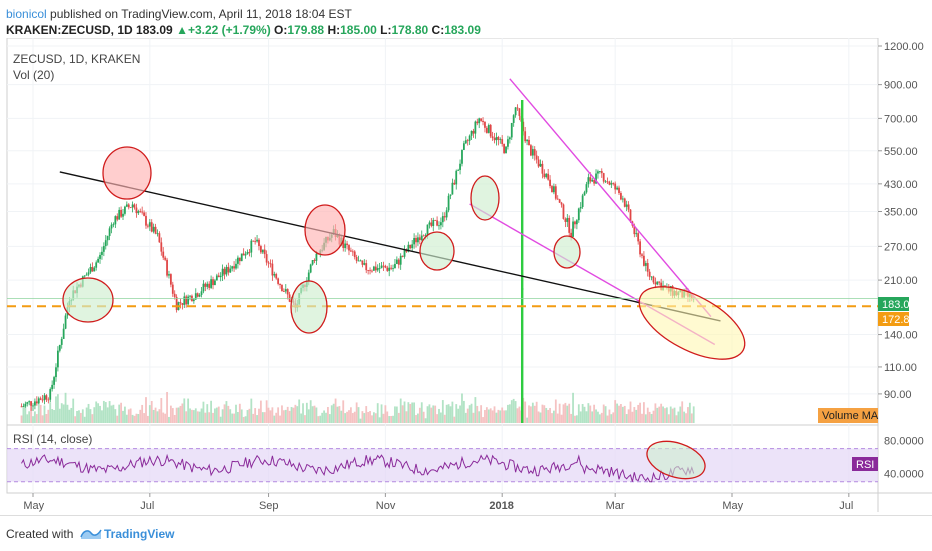 The height and width of the screenshot is (551, 932). I want to click on time-axis: May Jul Sep Nov 2018 Mar May Jul, so click(438, 502).